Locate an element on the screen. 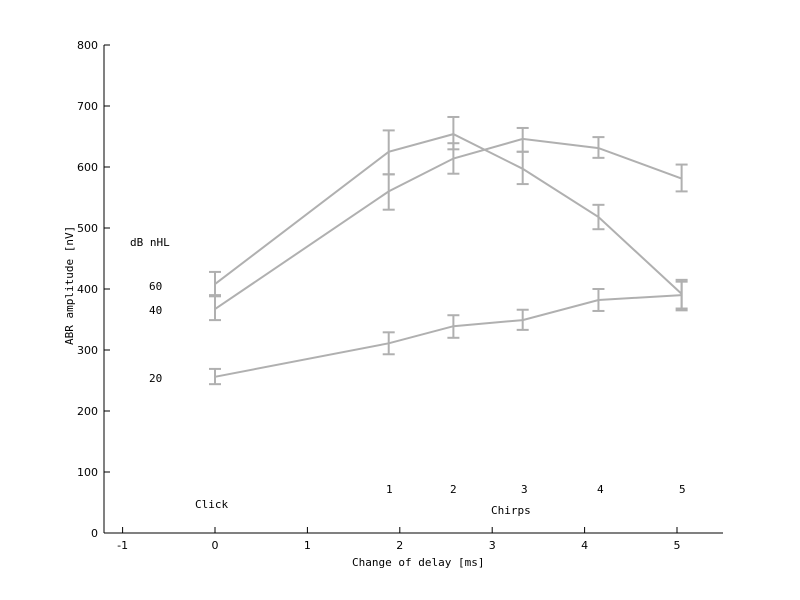 The image size is (800, 600). y-tick-label: 700 is located at coordinates (87, 106).